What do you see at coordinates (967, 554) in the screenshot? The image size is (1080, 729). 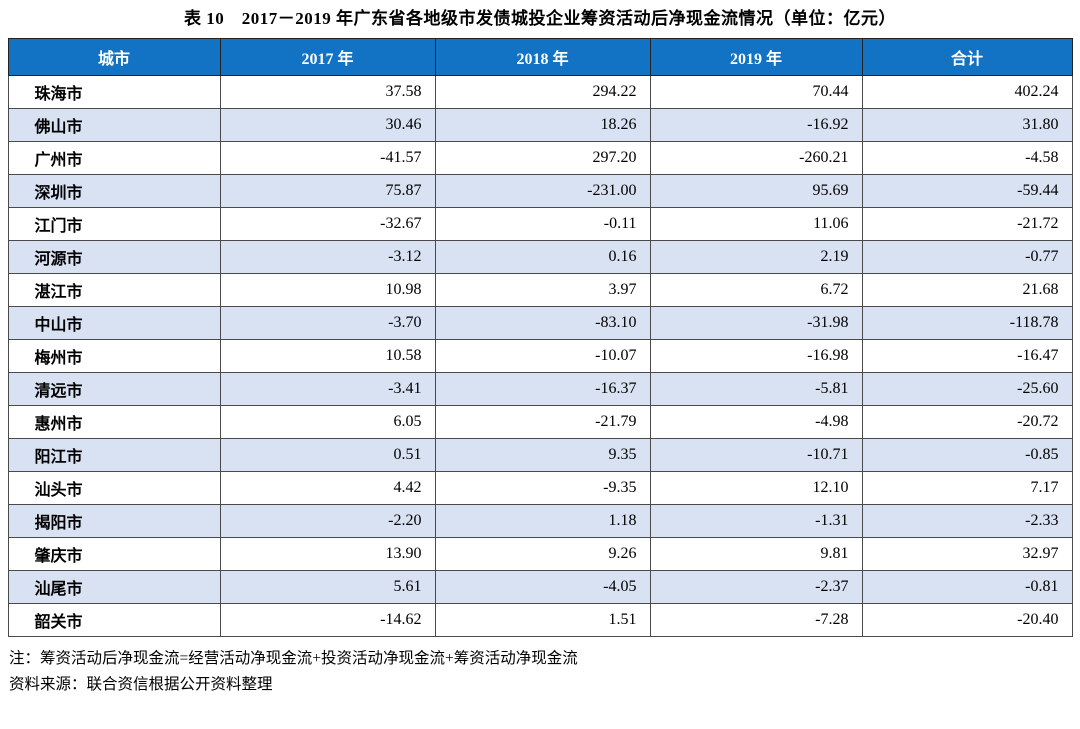 I see `value-cell: 32.97` at bounding box center [967, 554].